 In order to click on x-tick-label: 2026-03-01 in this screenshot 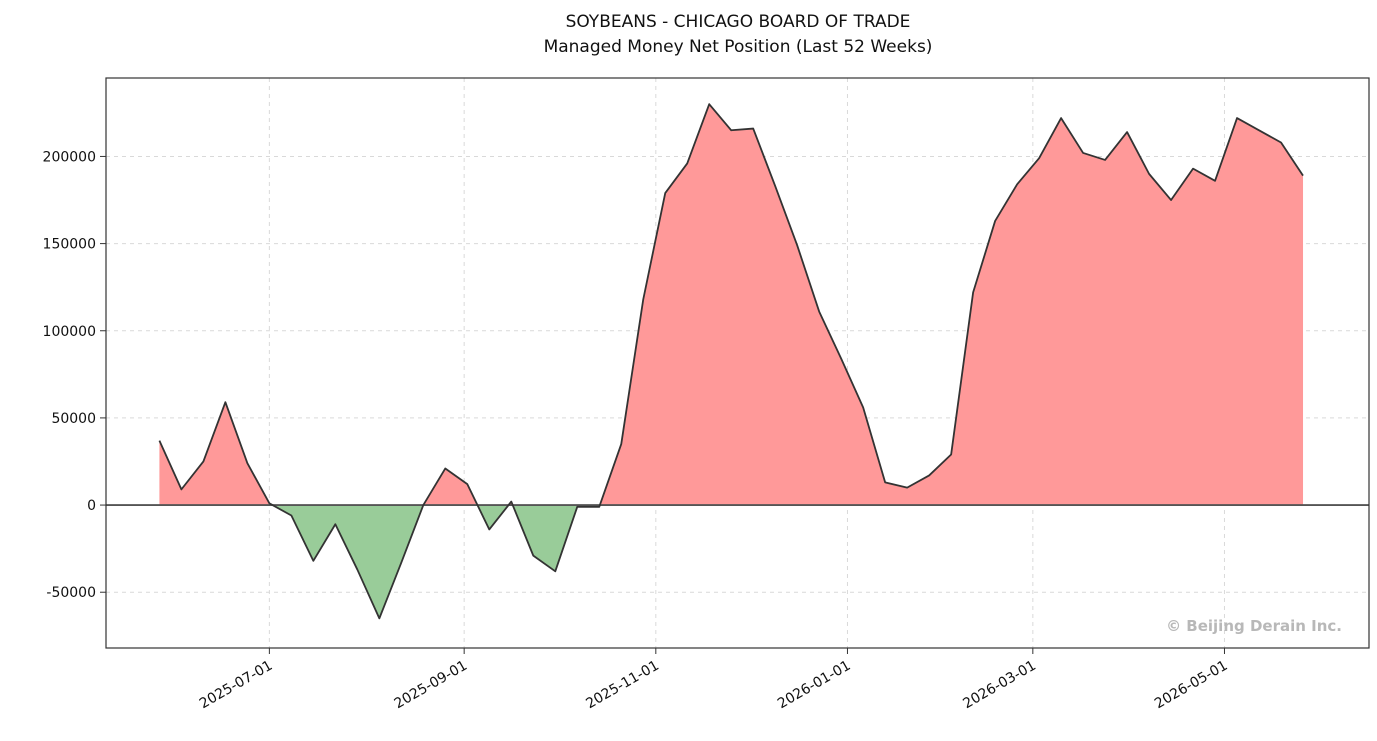, I will do `click(999, 685)`.